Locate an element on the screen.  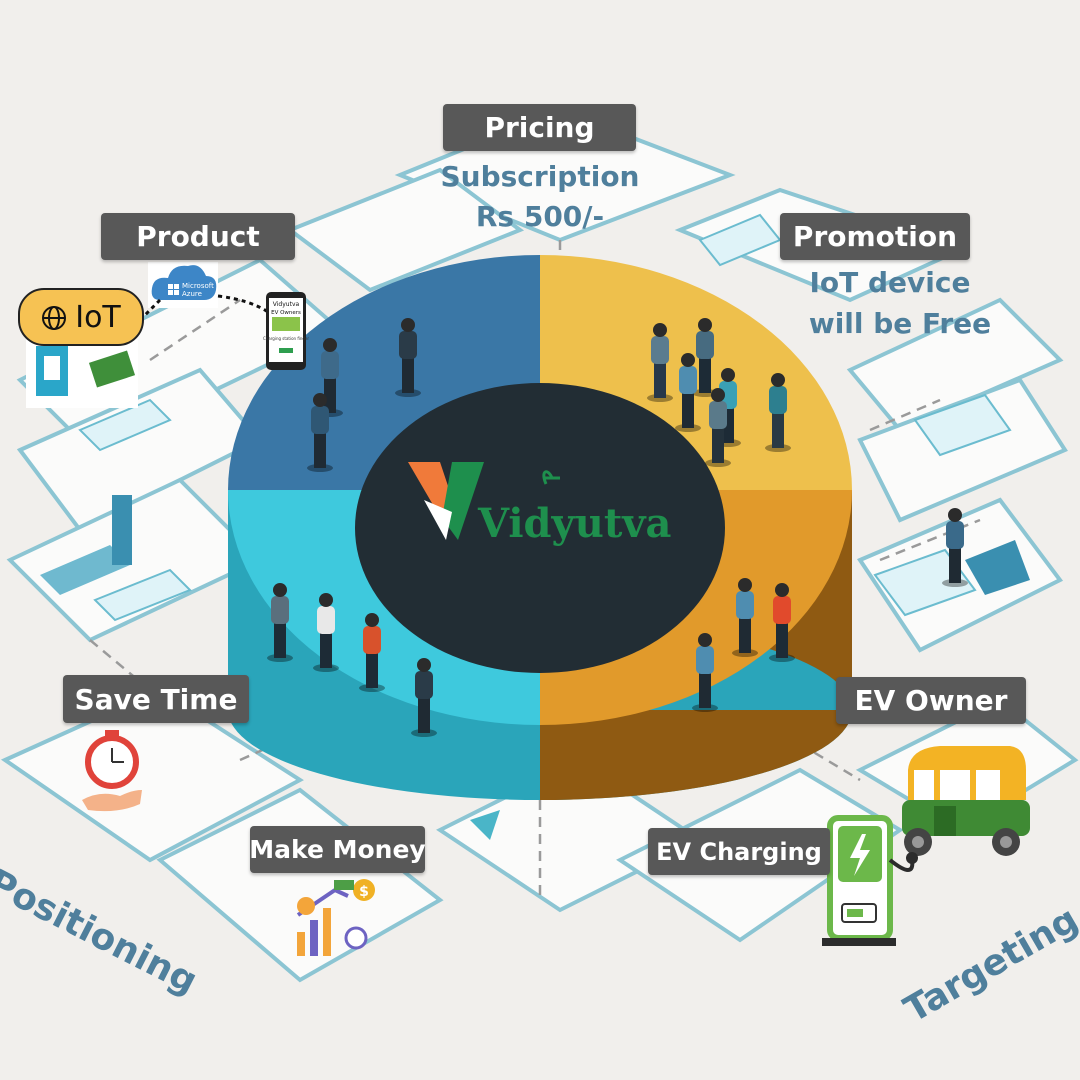
iot-badge-text: IoT is located at coordinates (98, 317).